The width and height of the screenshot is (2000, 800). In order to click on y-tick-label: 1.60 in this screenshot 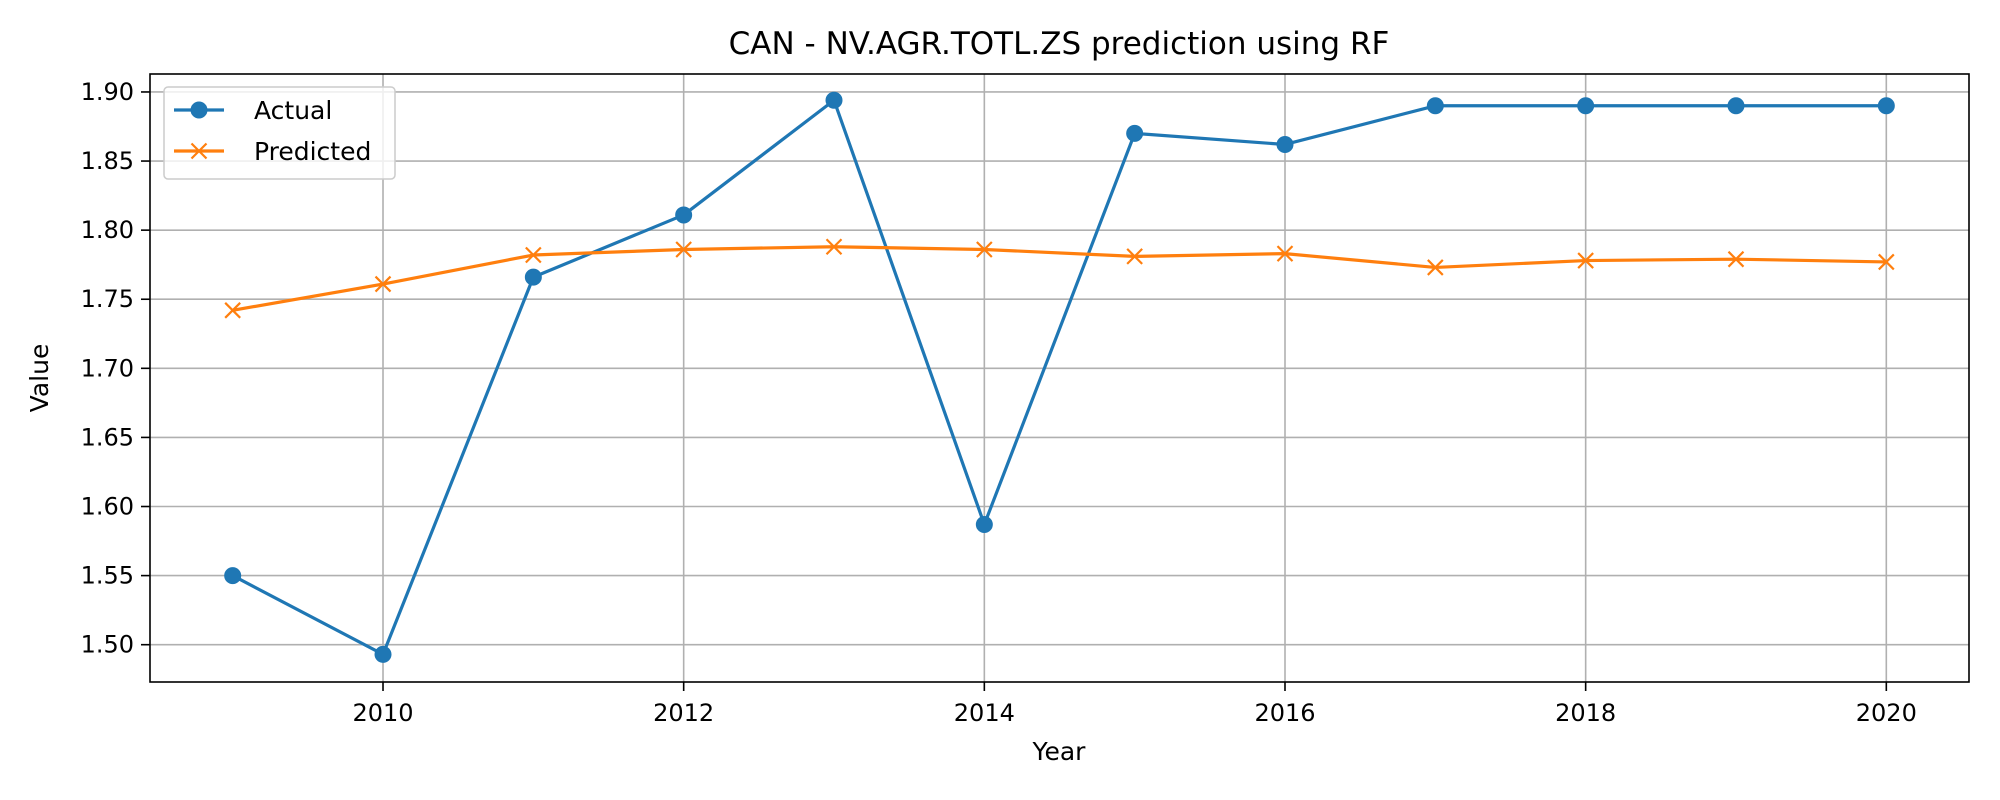, I will do `click(107, 507)`.